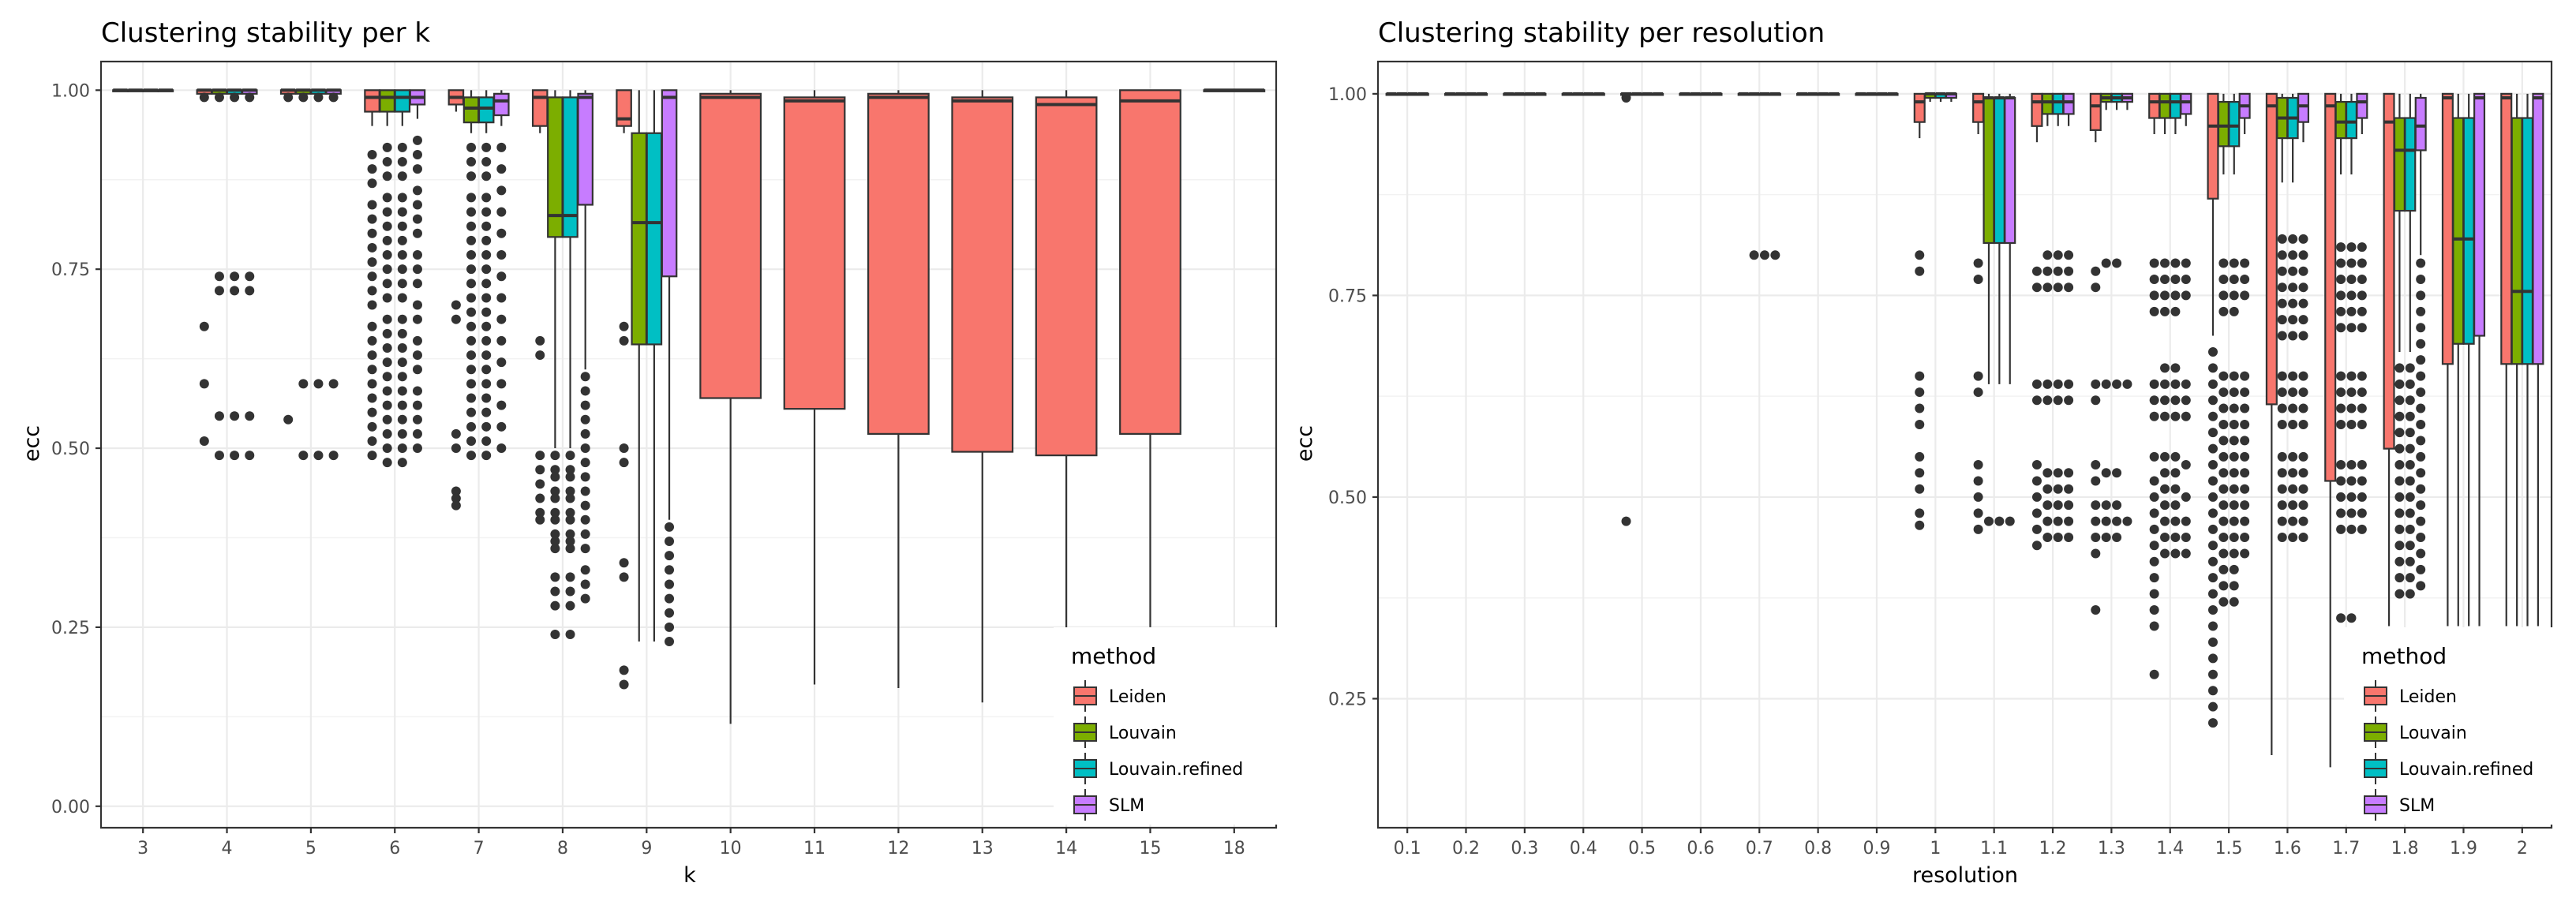  What do you see at coordinates (2506, 229) in the screenshot?
I see `box-2-leiden` at bounding box center [2506, 229].